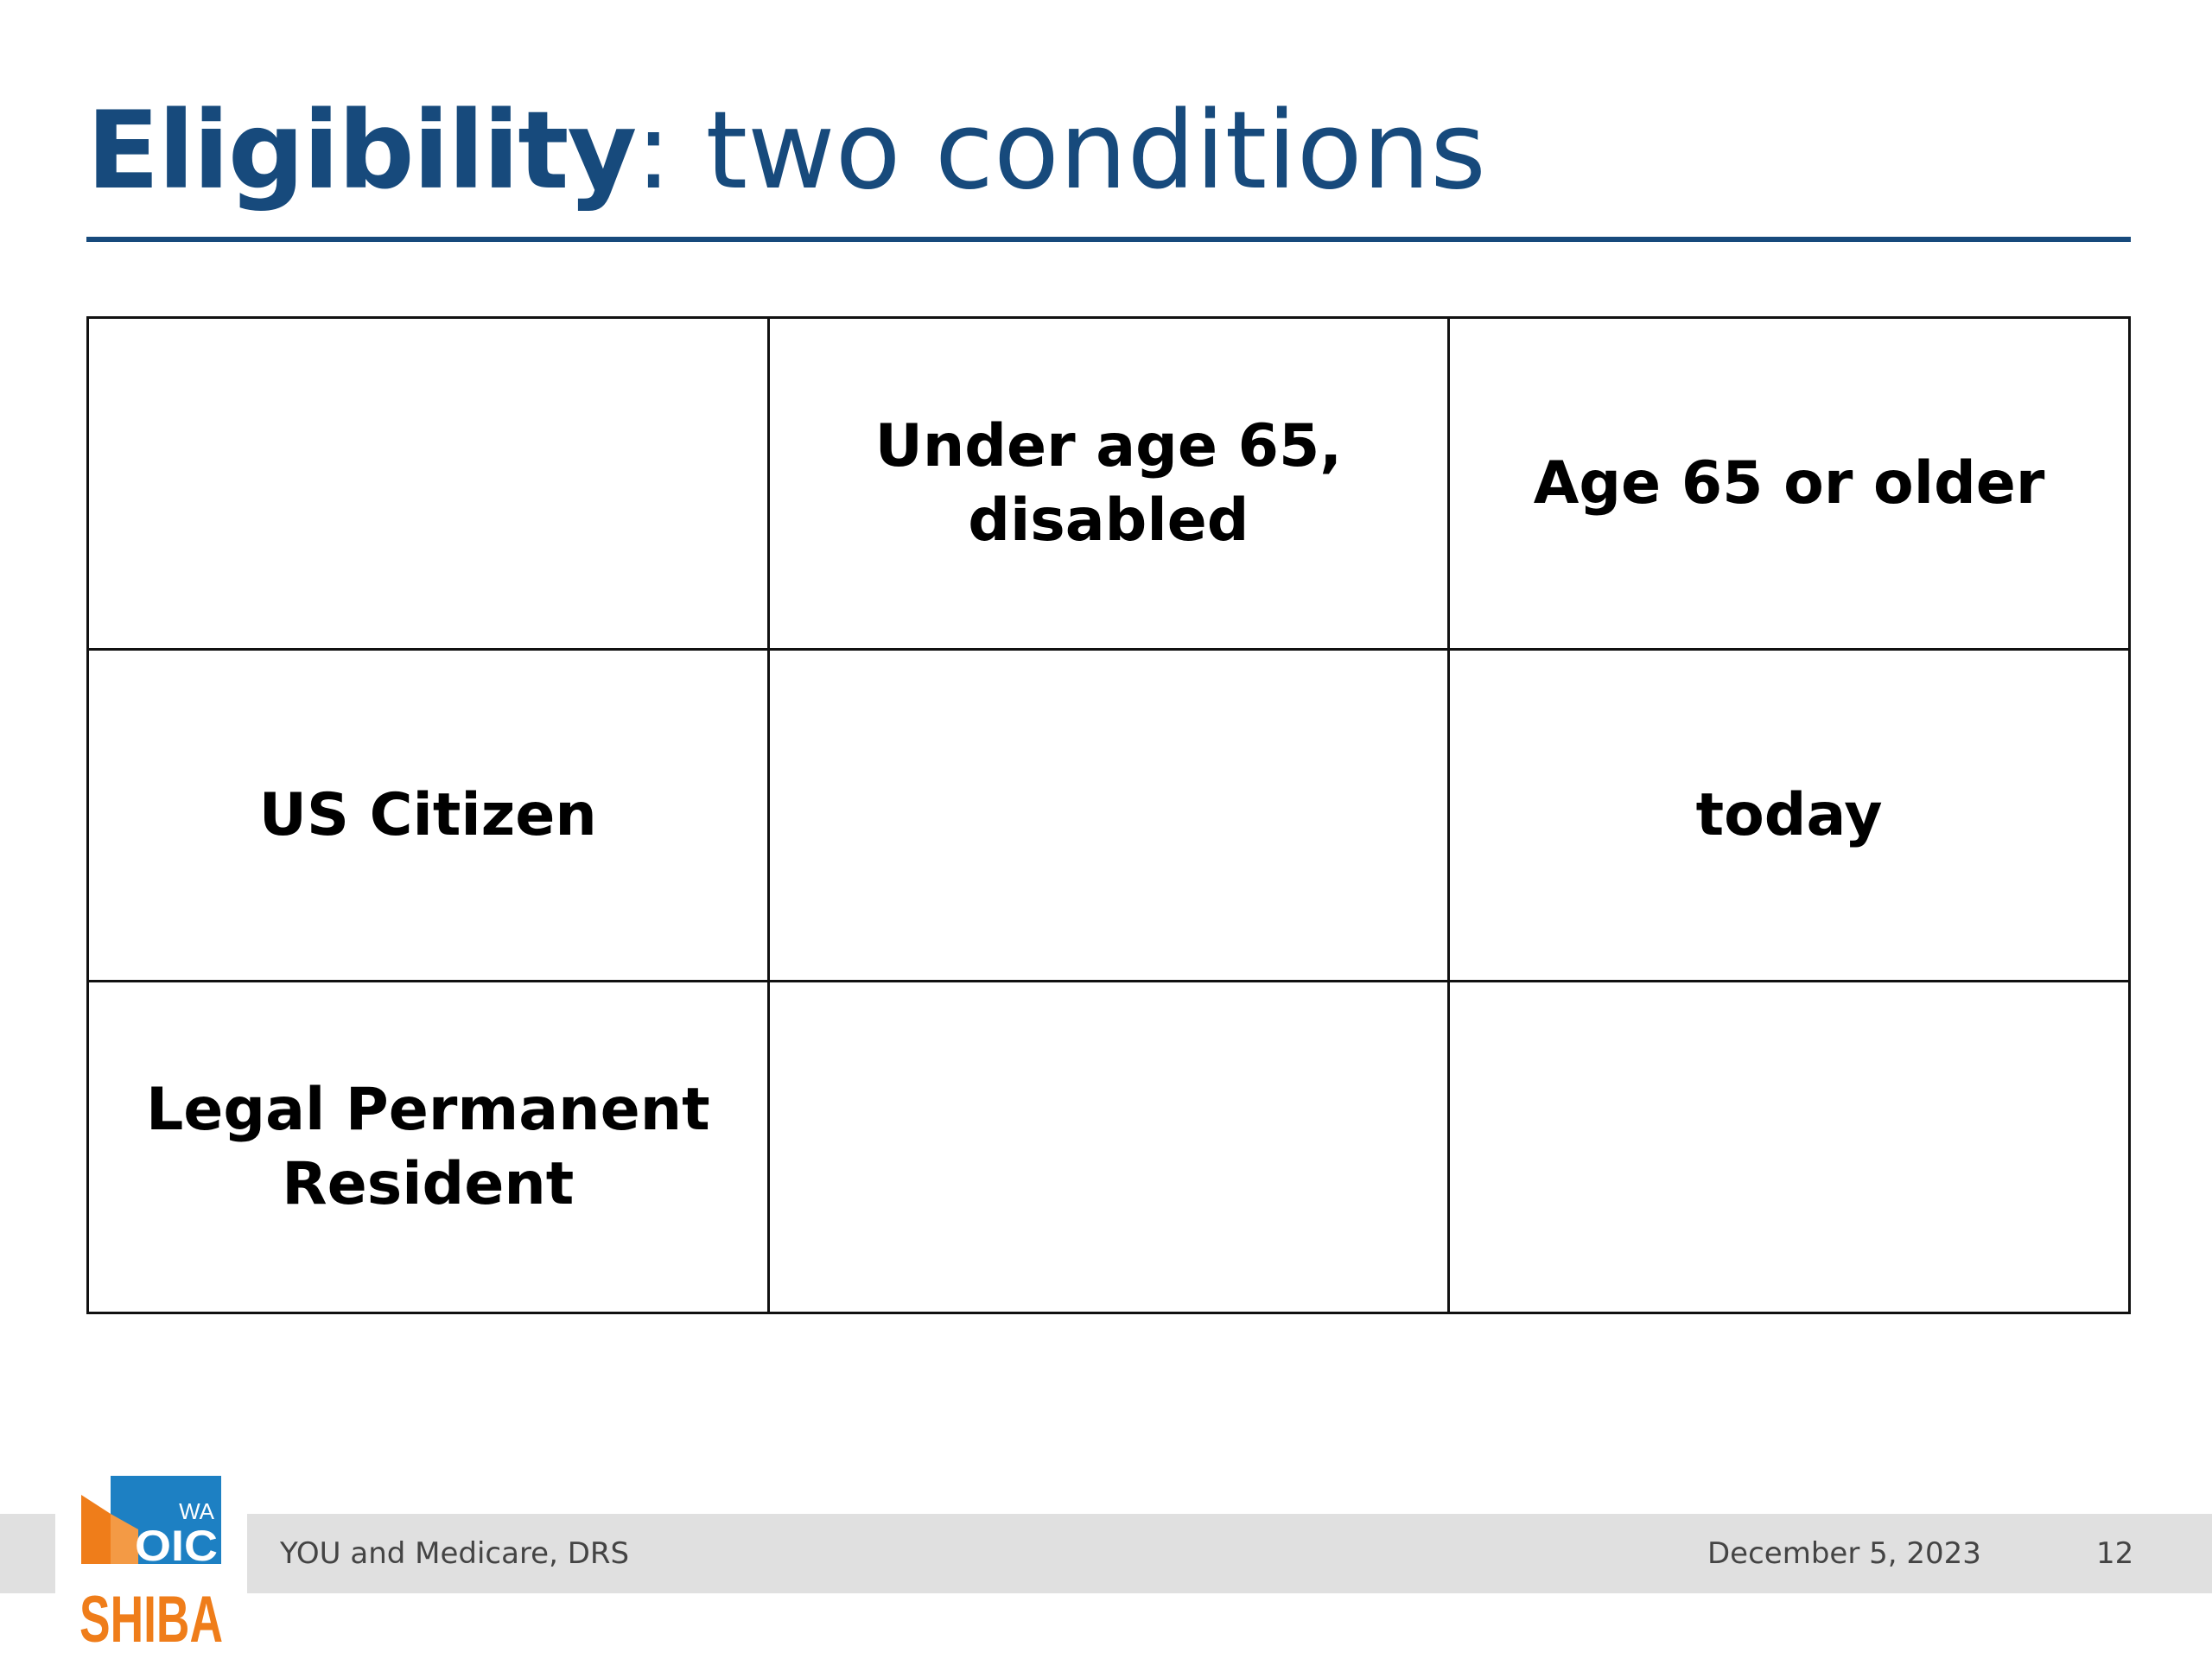 The width and height of the screenshot is (2212, 1659). I want to click on title-underline, so click(1108, 239).